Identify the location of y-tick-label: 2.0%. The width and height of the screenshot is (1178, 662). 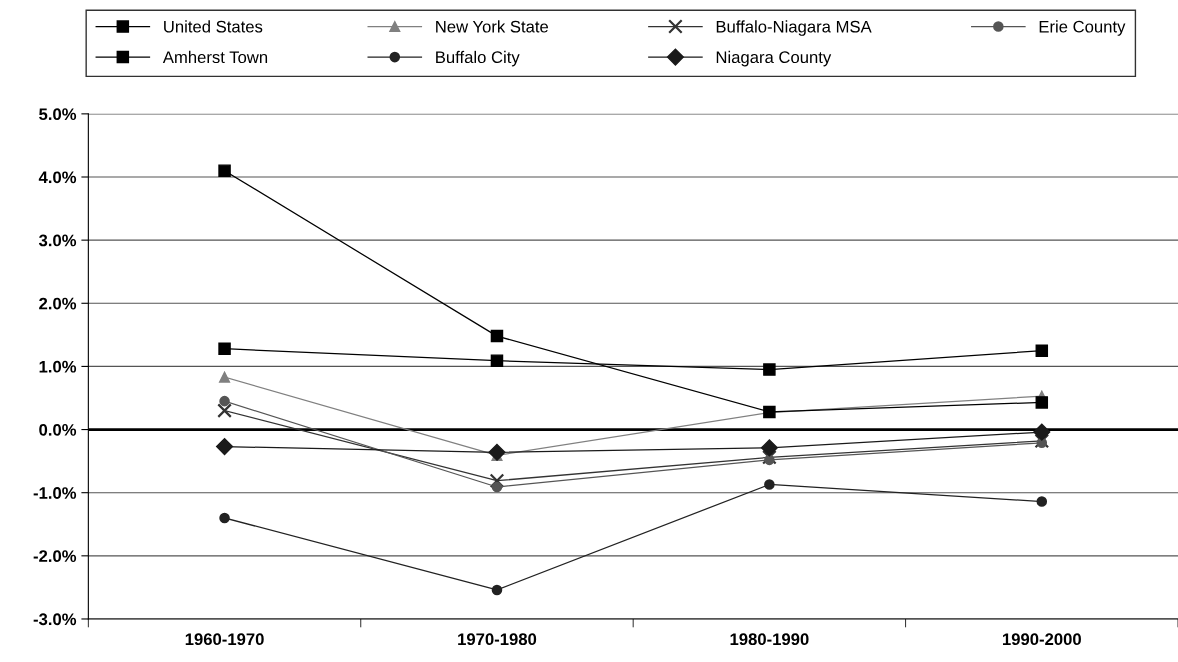
(58, 303).